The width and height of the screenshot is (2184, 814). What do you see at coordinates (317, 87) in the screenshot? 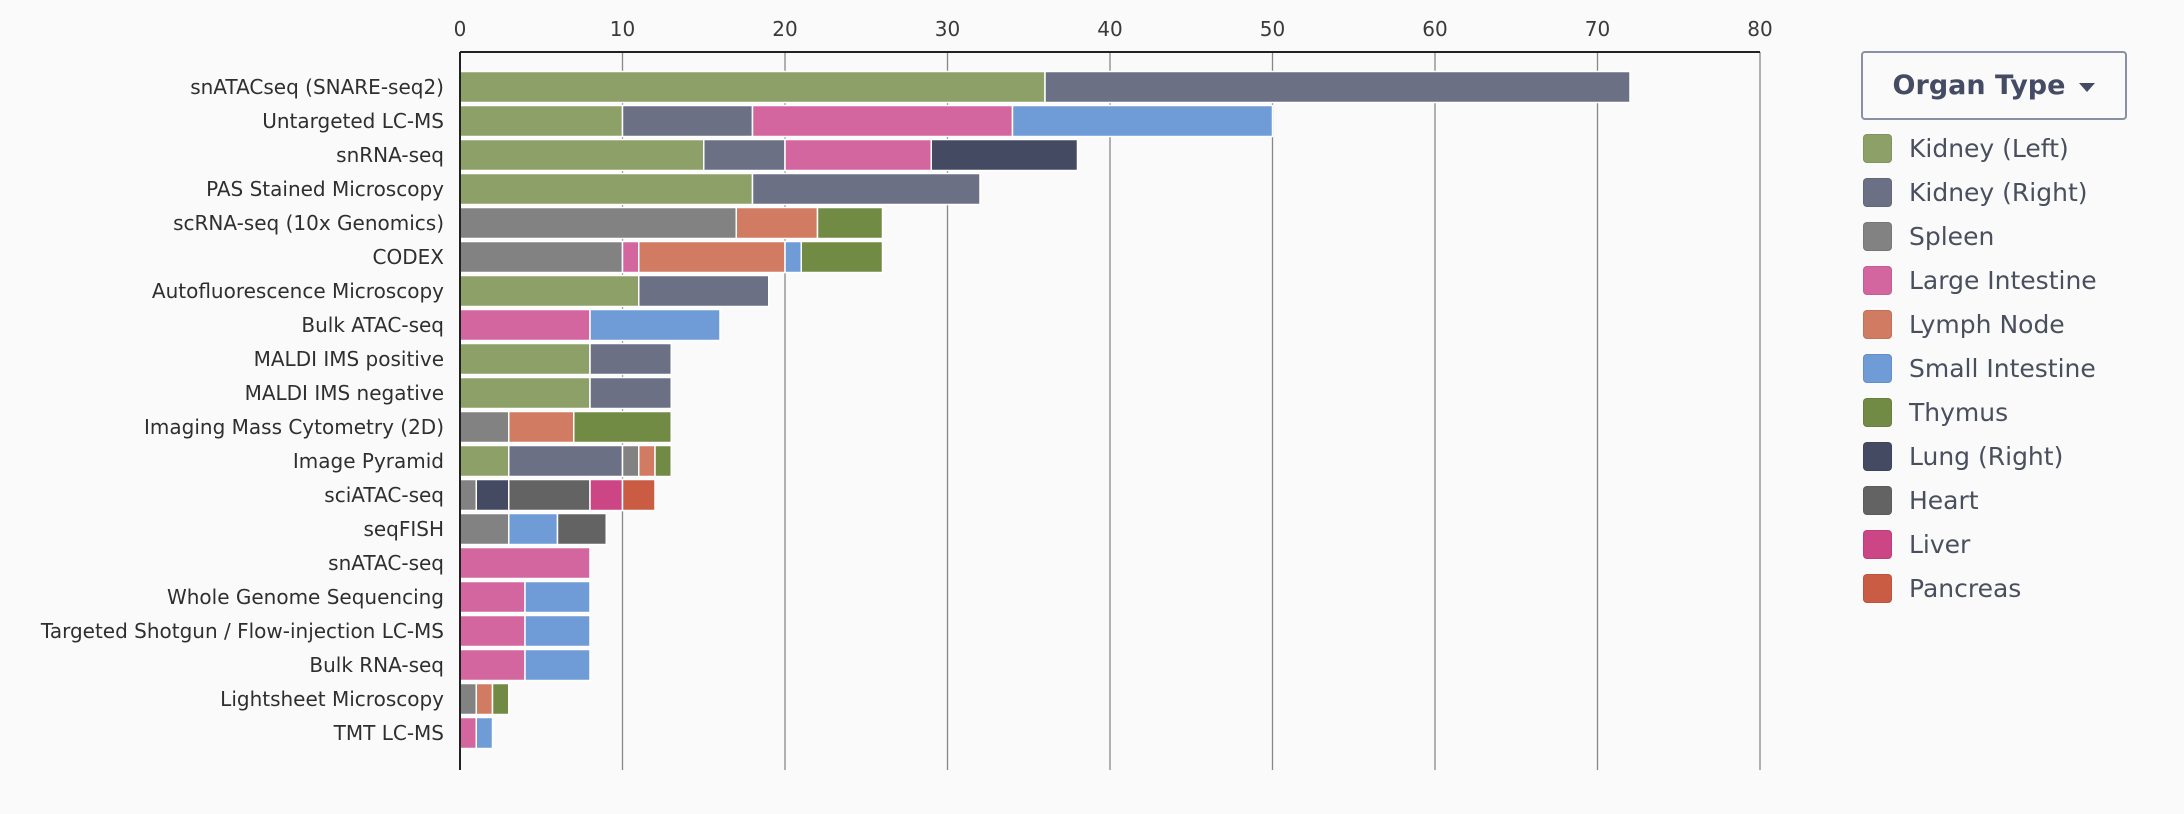
I see `category-label: snATACseq (SNARE-seq2)` at bounding box center [317, 87].